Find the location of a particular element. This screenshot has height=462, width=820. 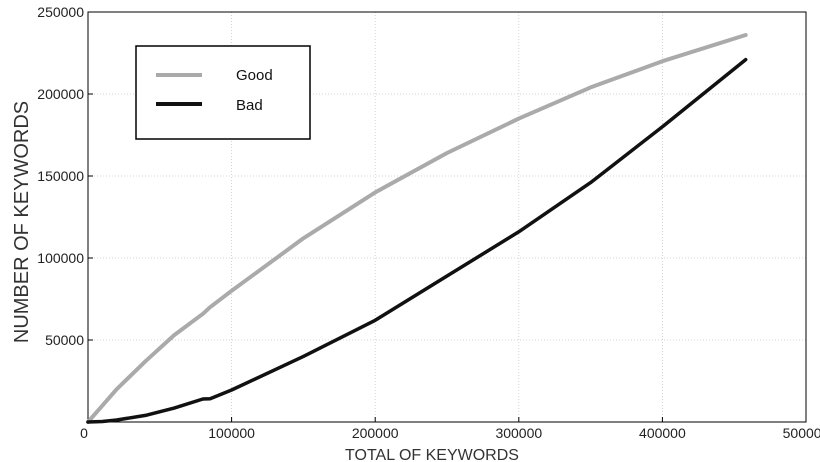

y-tick-label: 100000 is located at coordinates (60, 258).